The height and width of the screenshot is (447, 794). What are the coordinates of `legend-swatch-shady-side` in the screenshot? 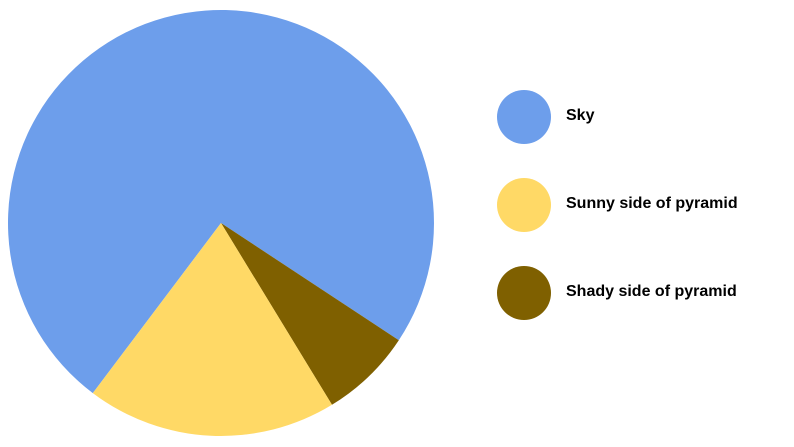 It's located at (524, 293).